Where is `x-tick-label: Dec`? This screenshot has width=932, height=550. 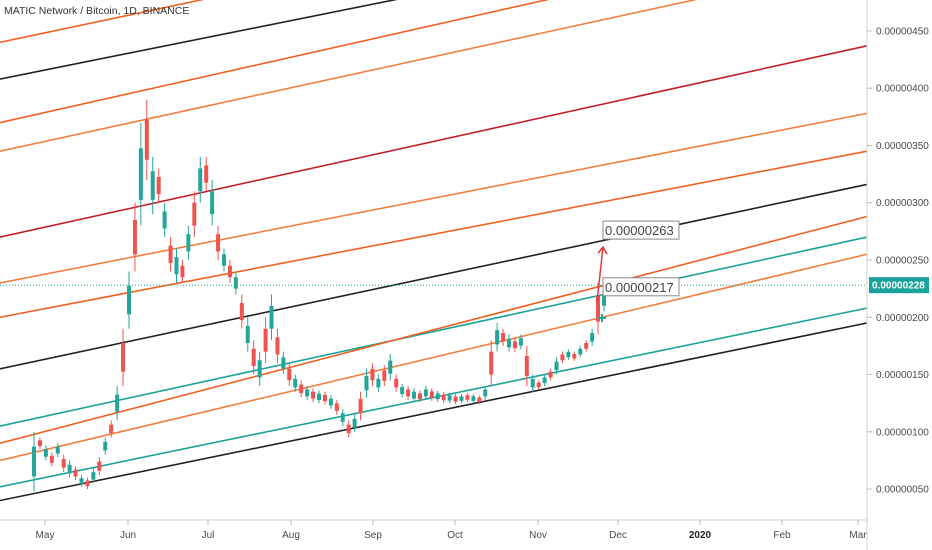
x-tick-label: Dec is located at coordinates (618, 535).